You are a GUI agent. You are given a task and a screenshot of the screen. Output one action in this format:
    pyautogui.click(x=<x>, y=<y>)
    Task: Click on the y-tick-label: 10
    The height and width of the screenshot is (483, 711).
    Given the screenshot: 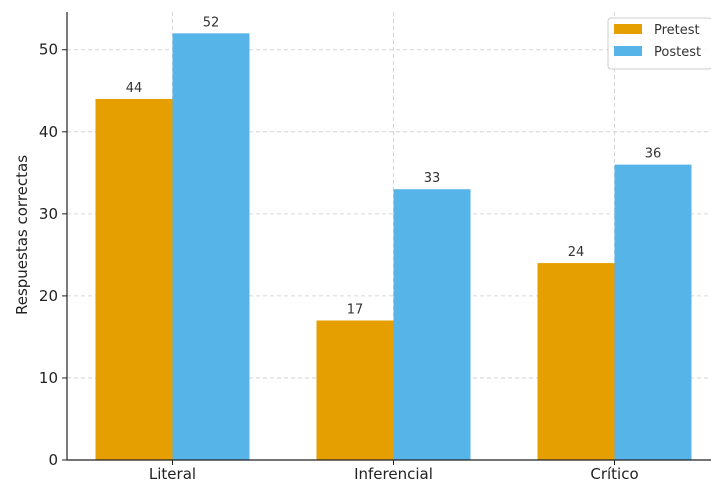 What is the action you would take?
    pyautogui.click(x=48, y=378)
    